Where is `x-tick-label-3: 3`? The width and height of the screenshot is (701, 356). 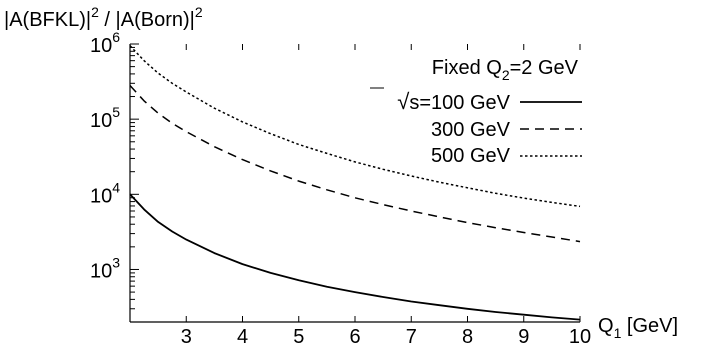
x-tick-label-3: 3 is located at coordinates (186, 337).